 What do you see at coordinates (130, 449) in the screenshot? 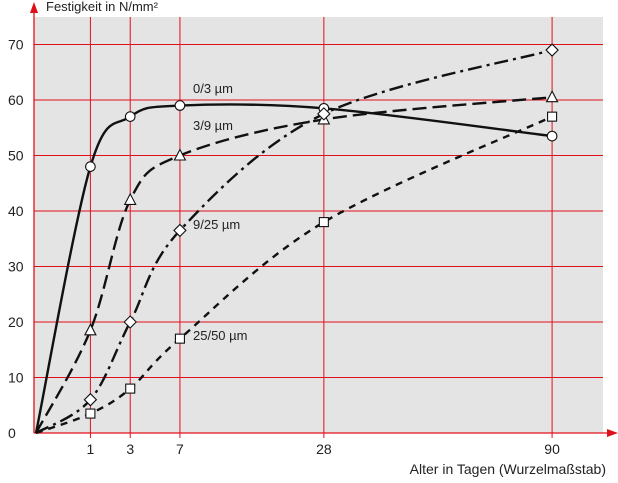
I see `x-tick-label-3: 3` at bounding box center [130, 449].